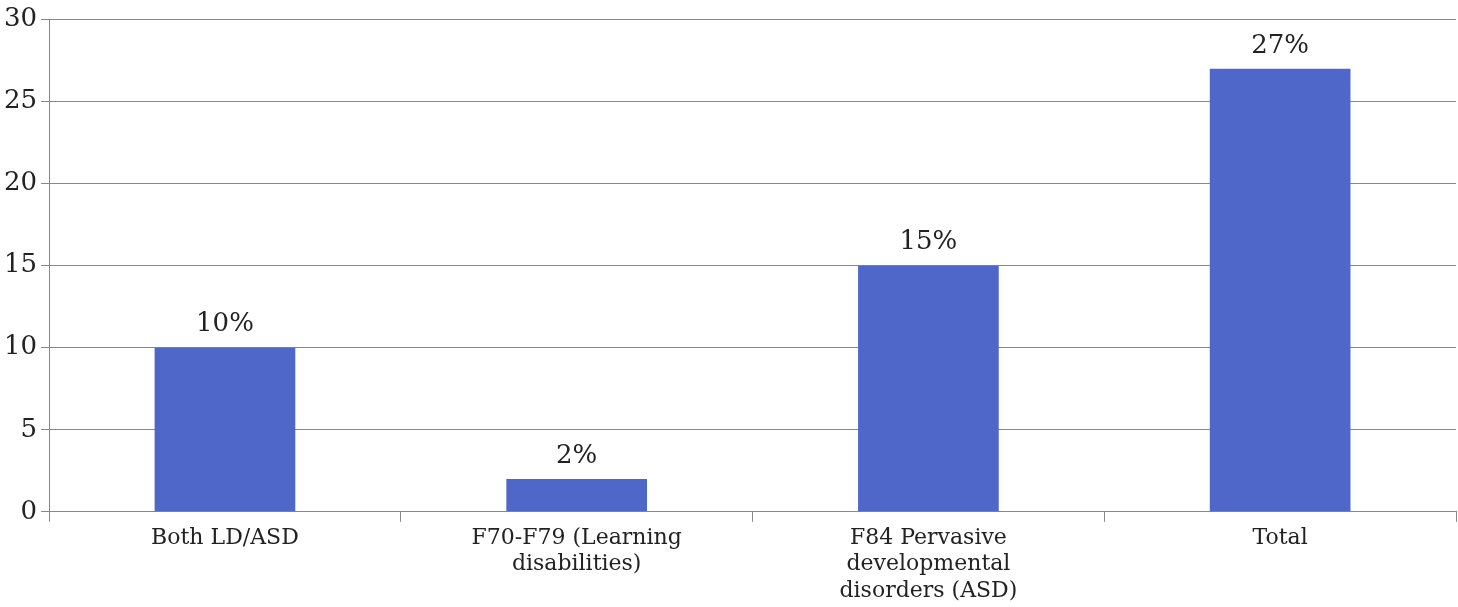 The image size is (1458, 607). What do you see at coordinates (20, 181) in the screenshot?
I see `y-tick-label: 20` at bounding box center [20, 181].